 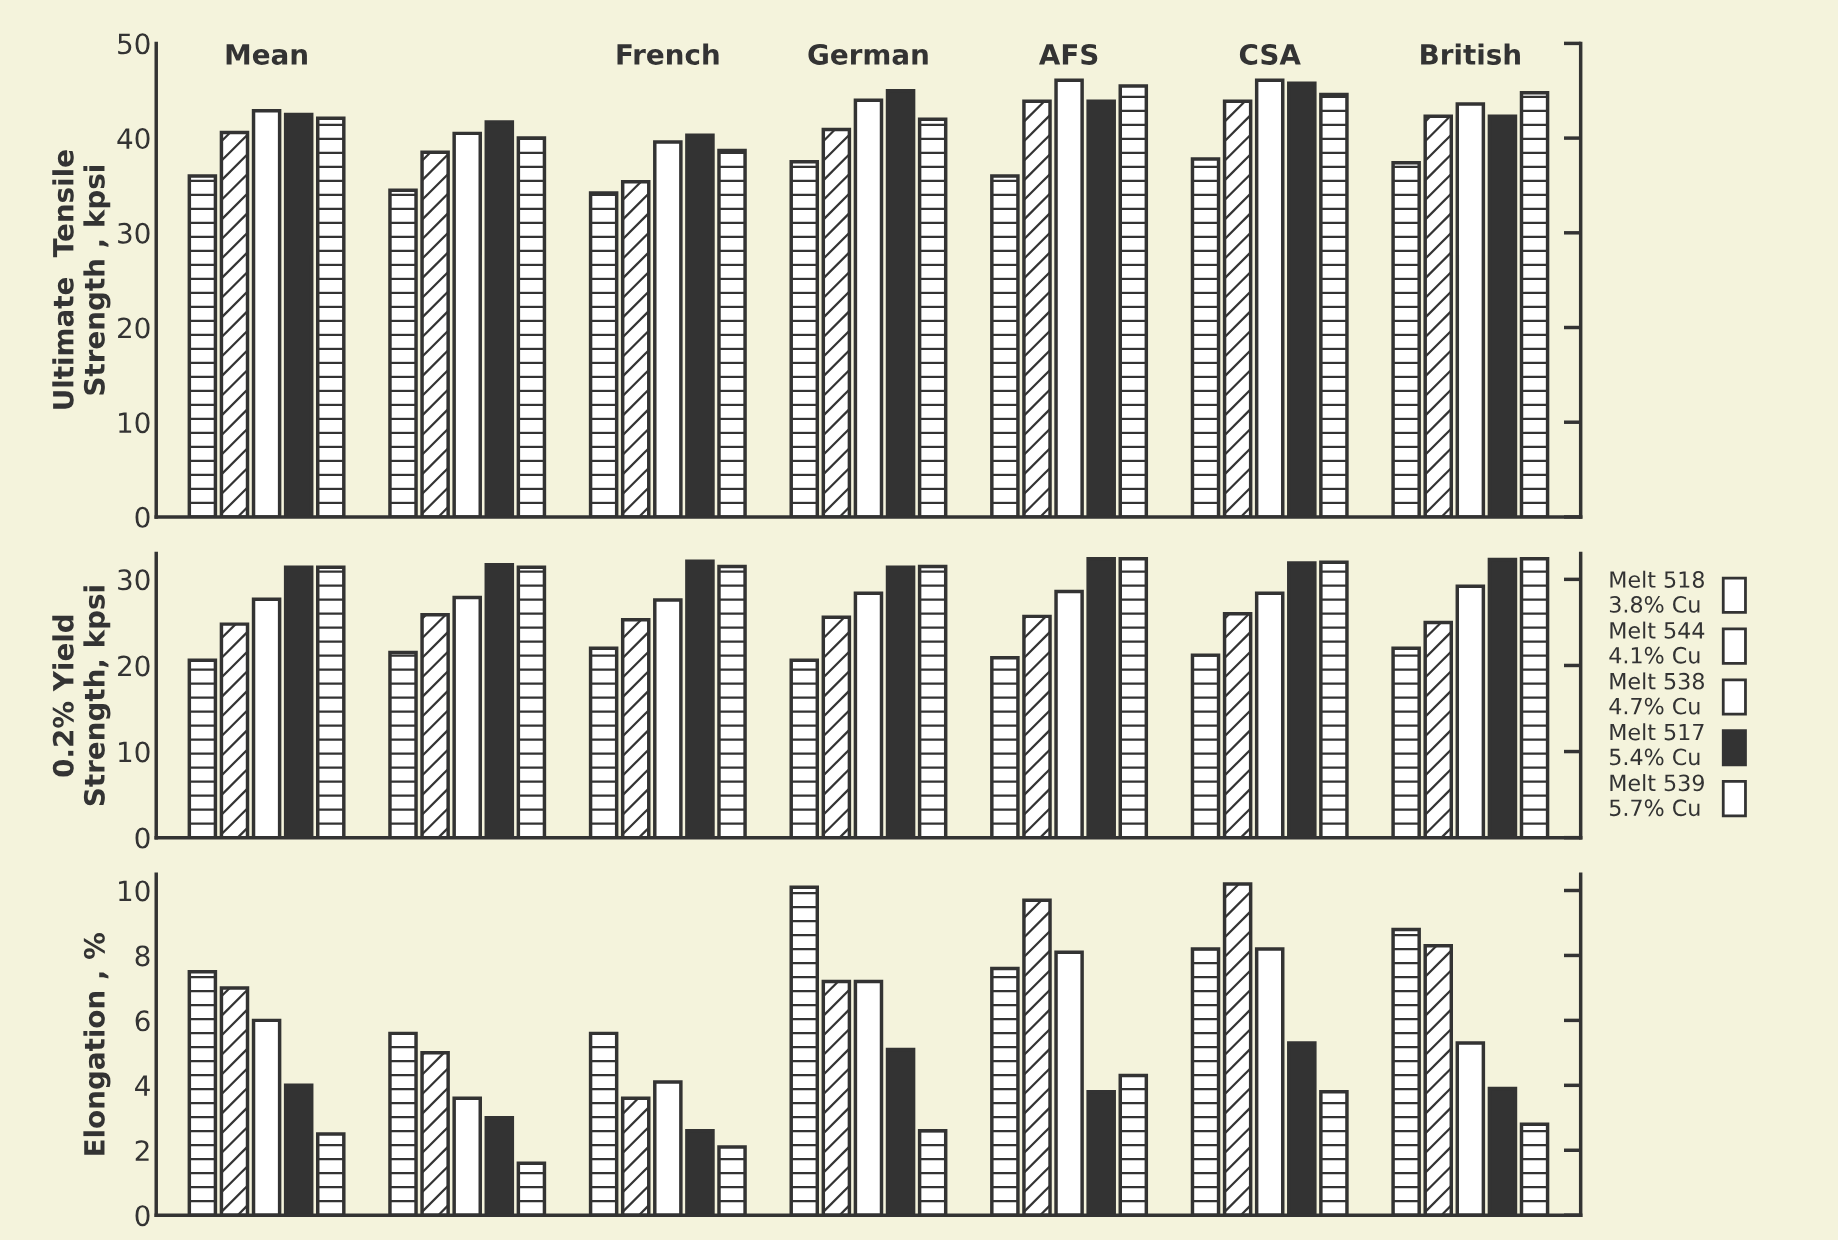 I want to click on y-axis-title: Ultimate Tensile Strength , kpsi, so click(x=81, y=279).